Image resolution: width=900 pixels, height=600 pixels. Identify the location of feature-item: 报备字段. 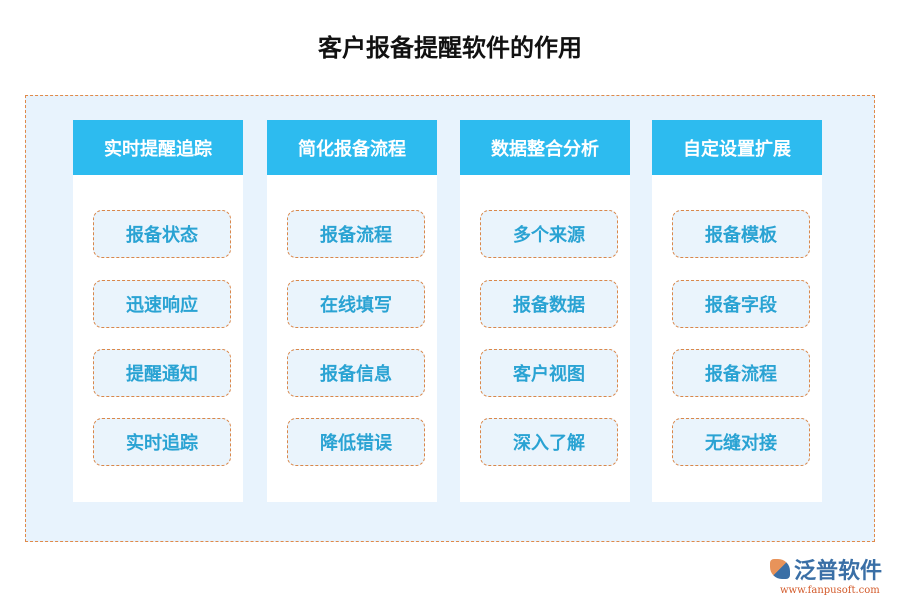
(741, 304).